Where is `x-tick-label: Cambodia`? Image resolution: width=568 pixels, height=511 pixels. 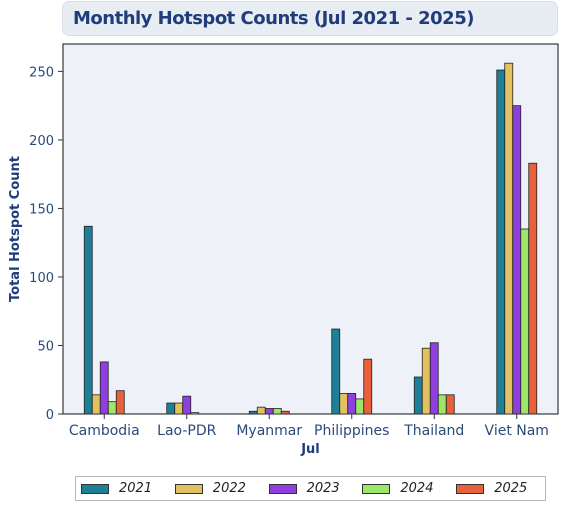
x-tick-label: Cambodia is located at coordinates (104, 431).